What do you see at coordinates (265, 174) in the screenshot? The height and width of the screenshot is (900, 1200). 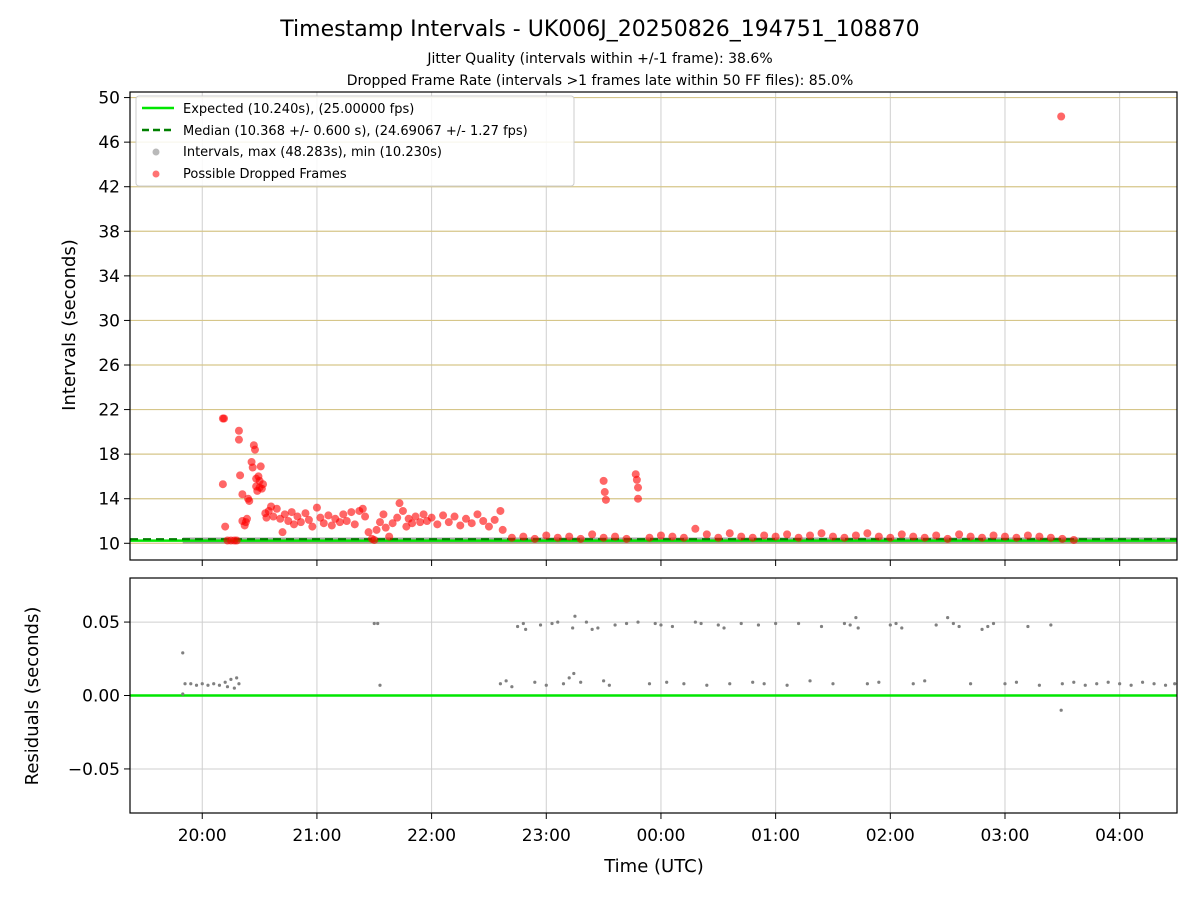 I see `legend-dropped-label: Possible Dropped Frames` at bounding box center [265, 174].